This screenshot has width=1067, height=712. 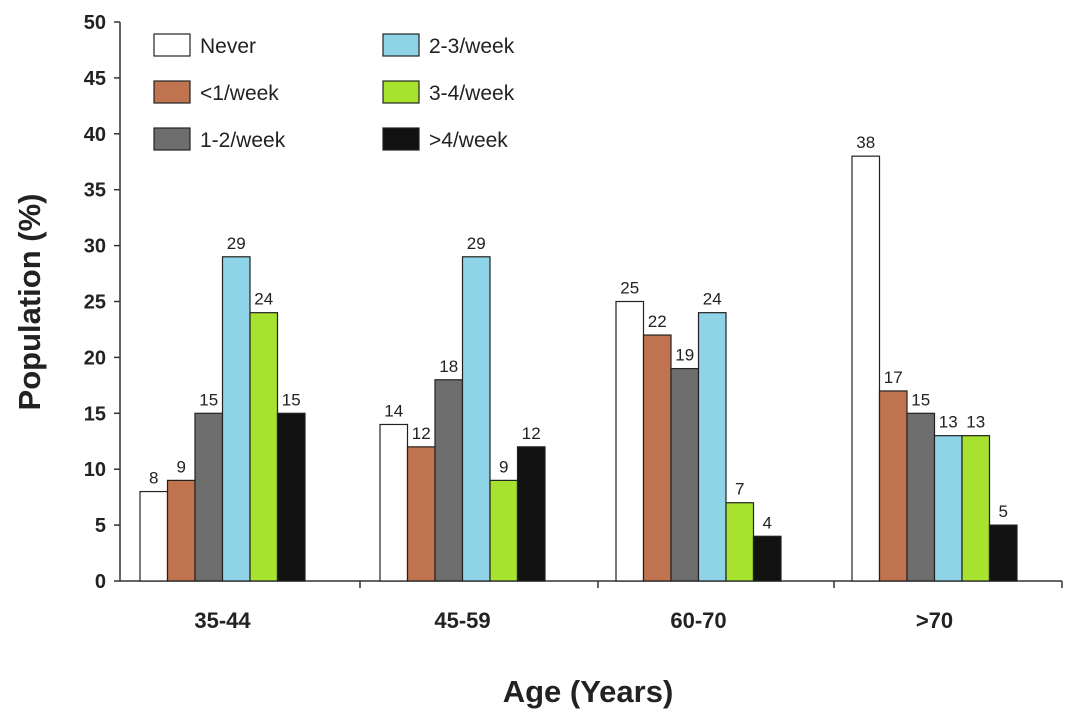 I want to click on data-label: 38, so click(x=865, y=142).